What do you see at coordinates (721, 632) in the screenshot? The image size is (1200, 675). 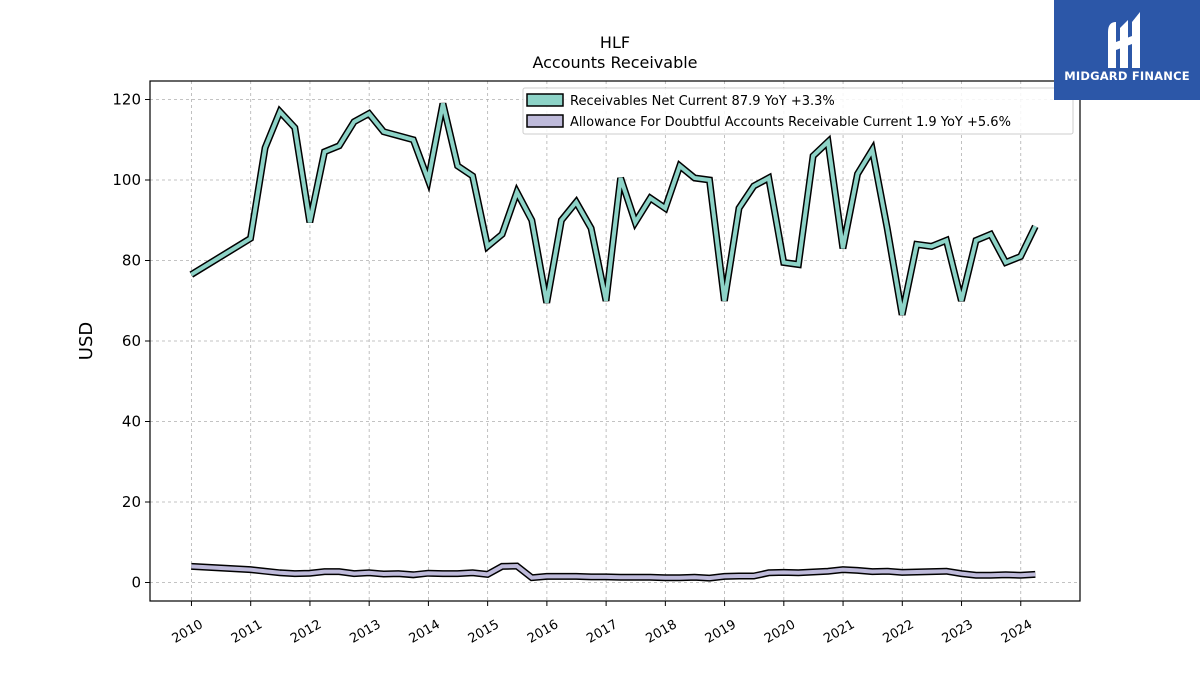 I see `x-tick-label: 2019` at bounding box center [721, 632].